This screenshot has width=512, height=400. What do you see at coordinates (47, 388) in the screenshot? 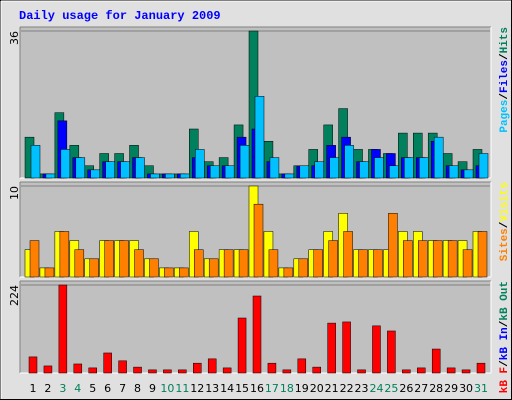
I see `x-tick-label: 2` at bounding box center [47, 388].